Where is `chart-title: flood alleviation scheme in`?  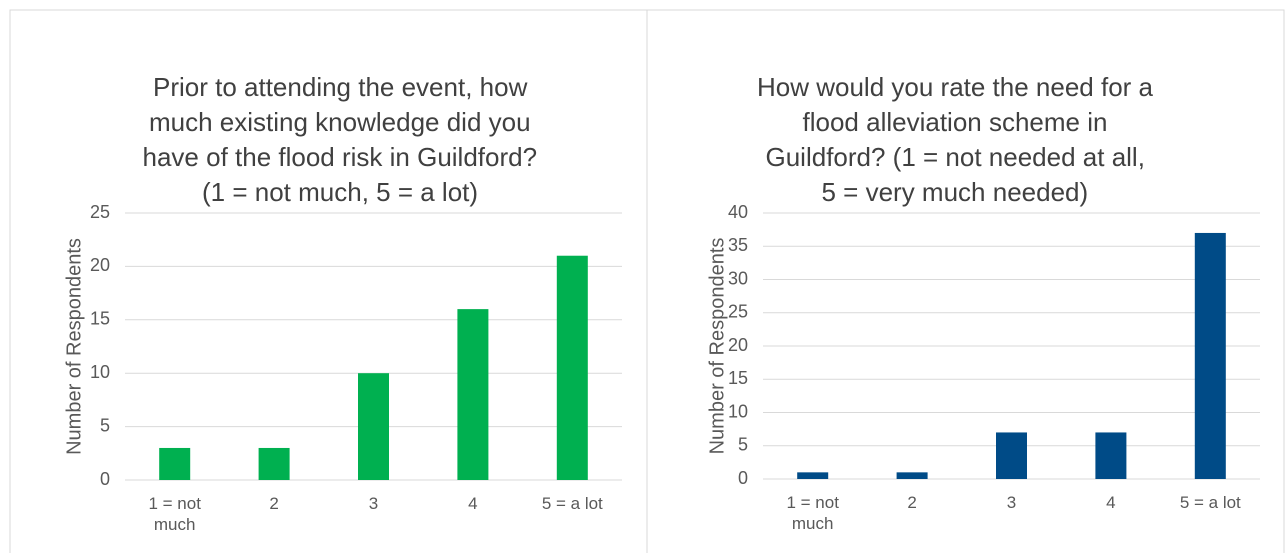 chart-title: flood alleviation scheme in is located at coordinates (955, 122).